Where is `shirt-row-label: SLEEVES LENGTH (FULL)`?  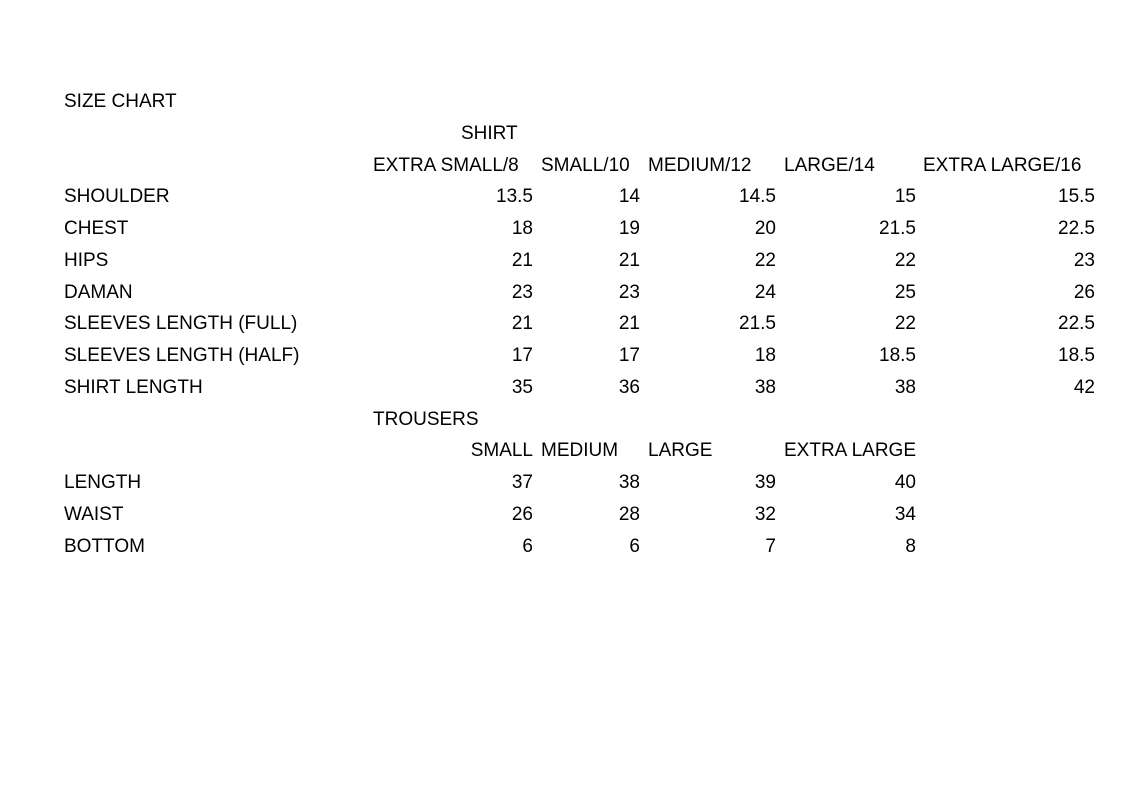
shirt-row-label: SLEEVES LENGTH (FULL) is located at coordinates (181, 324).